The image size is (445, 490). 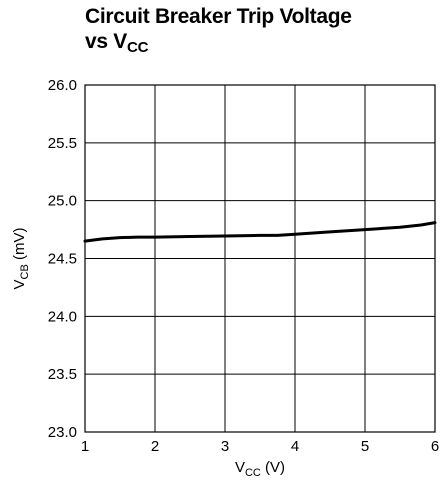 I want to click on x-axis-label: VCC (V), so click(x=260, y=469).